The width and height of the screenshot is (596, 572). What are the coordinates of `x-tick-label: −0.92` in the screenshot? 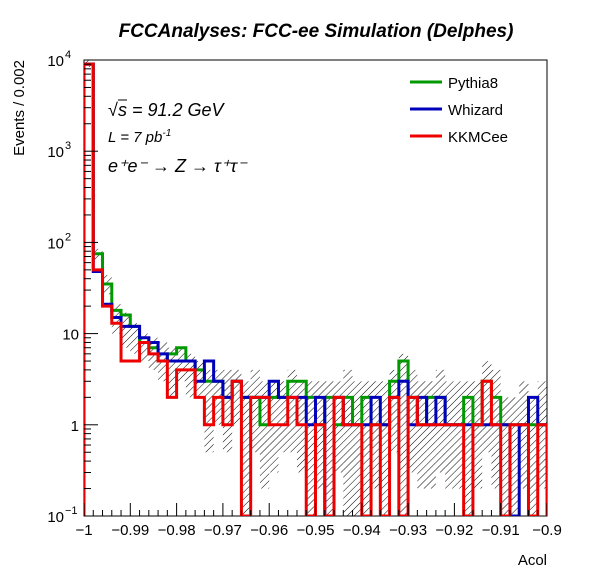 It's located at (454, 530).